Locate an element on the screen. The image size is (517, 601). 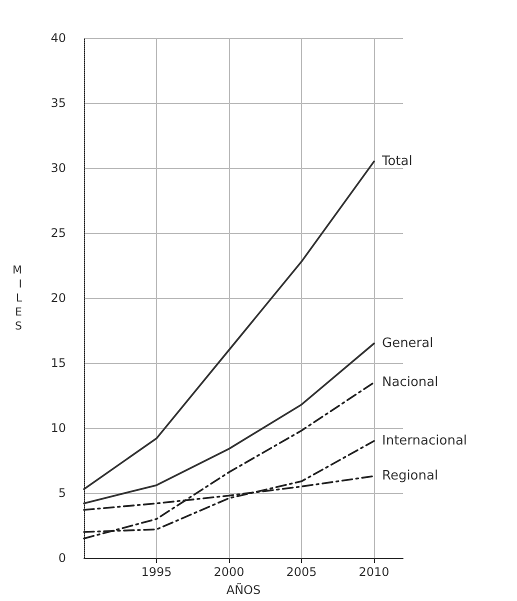
y-tick-label: 10 is located at coordinates (58, 428).